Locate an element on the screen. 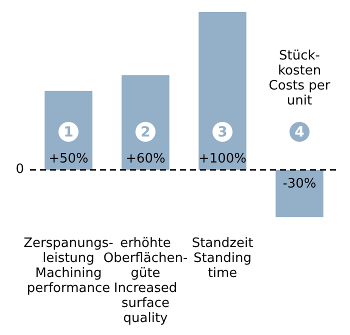 This screenshot has height=335, width=350. data-label: +60% is located at coordinates (146, 159).